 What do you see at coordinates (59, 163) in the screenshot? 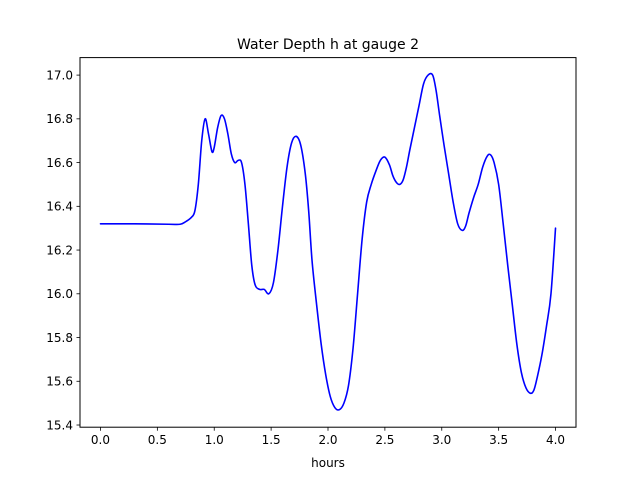
I see `y-tick-label: 16.6` at bounding box center [59, 163].